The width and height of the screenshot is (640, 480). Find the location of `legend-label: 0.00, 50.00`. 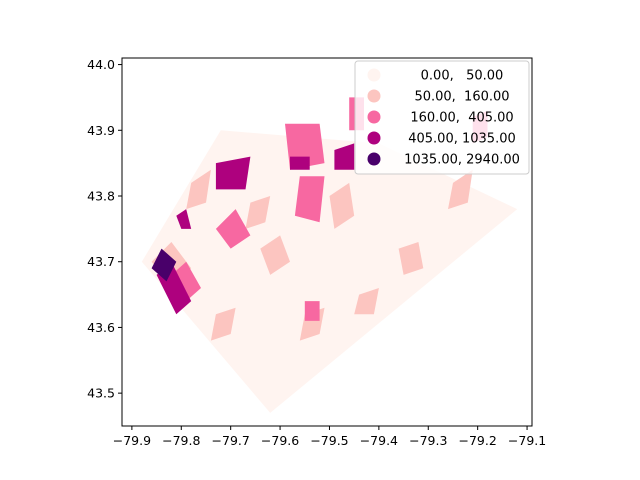

legend-label: 0.00, 50.00 is located at coordinates (462, 76).